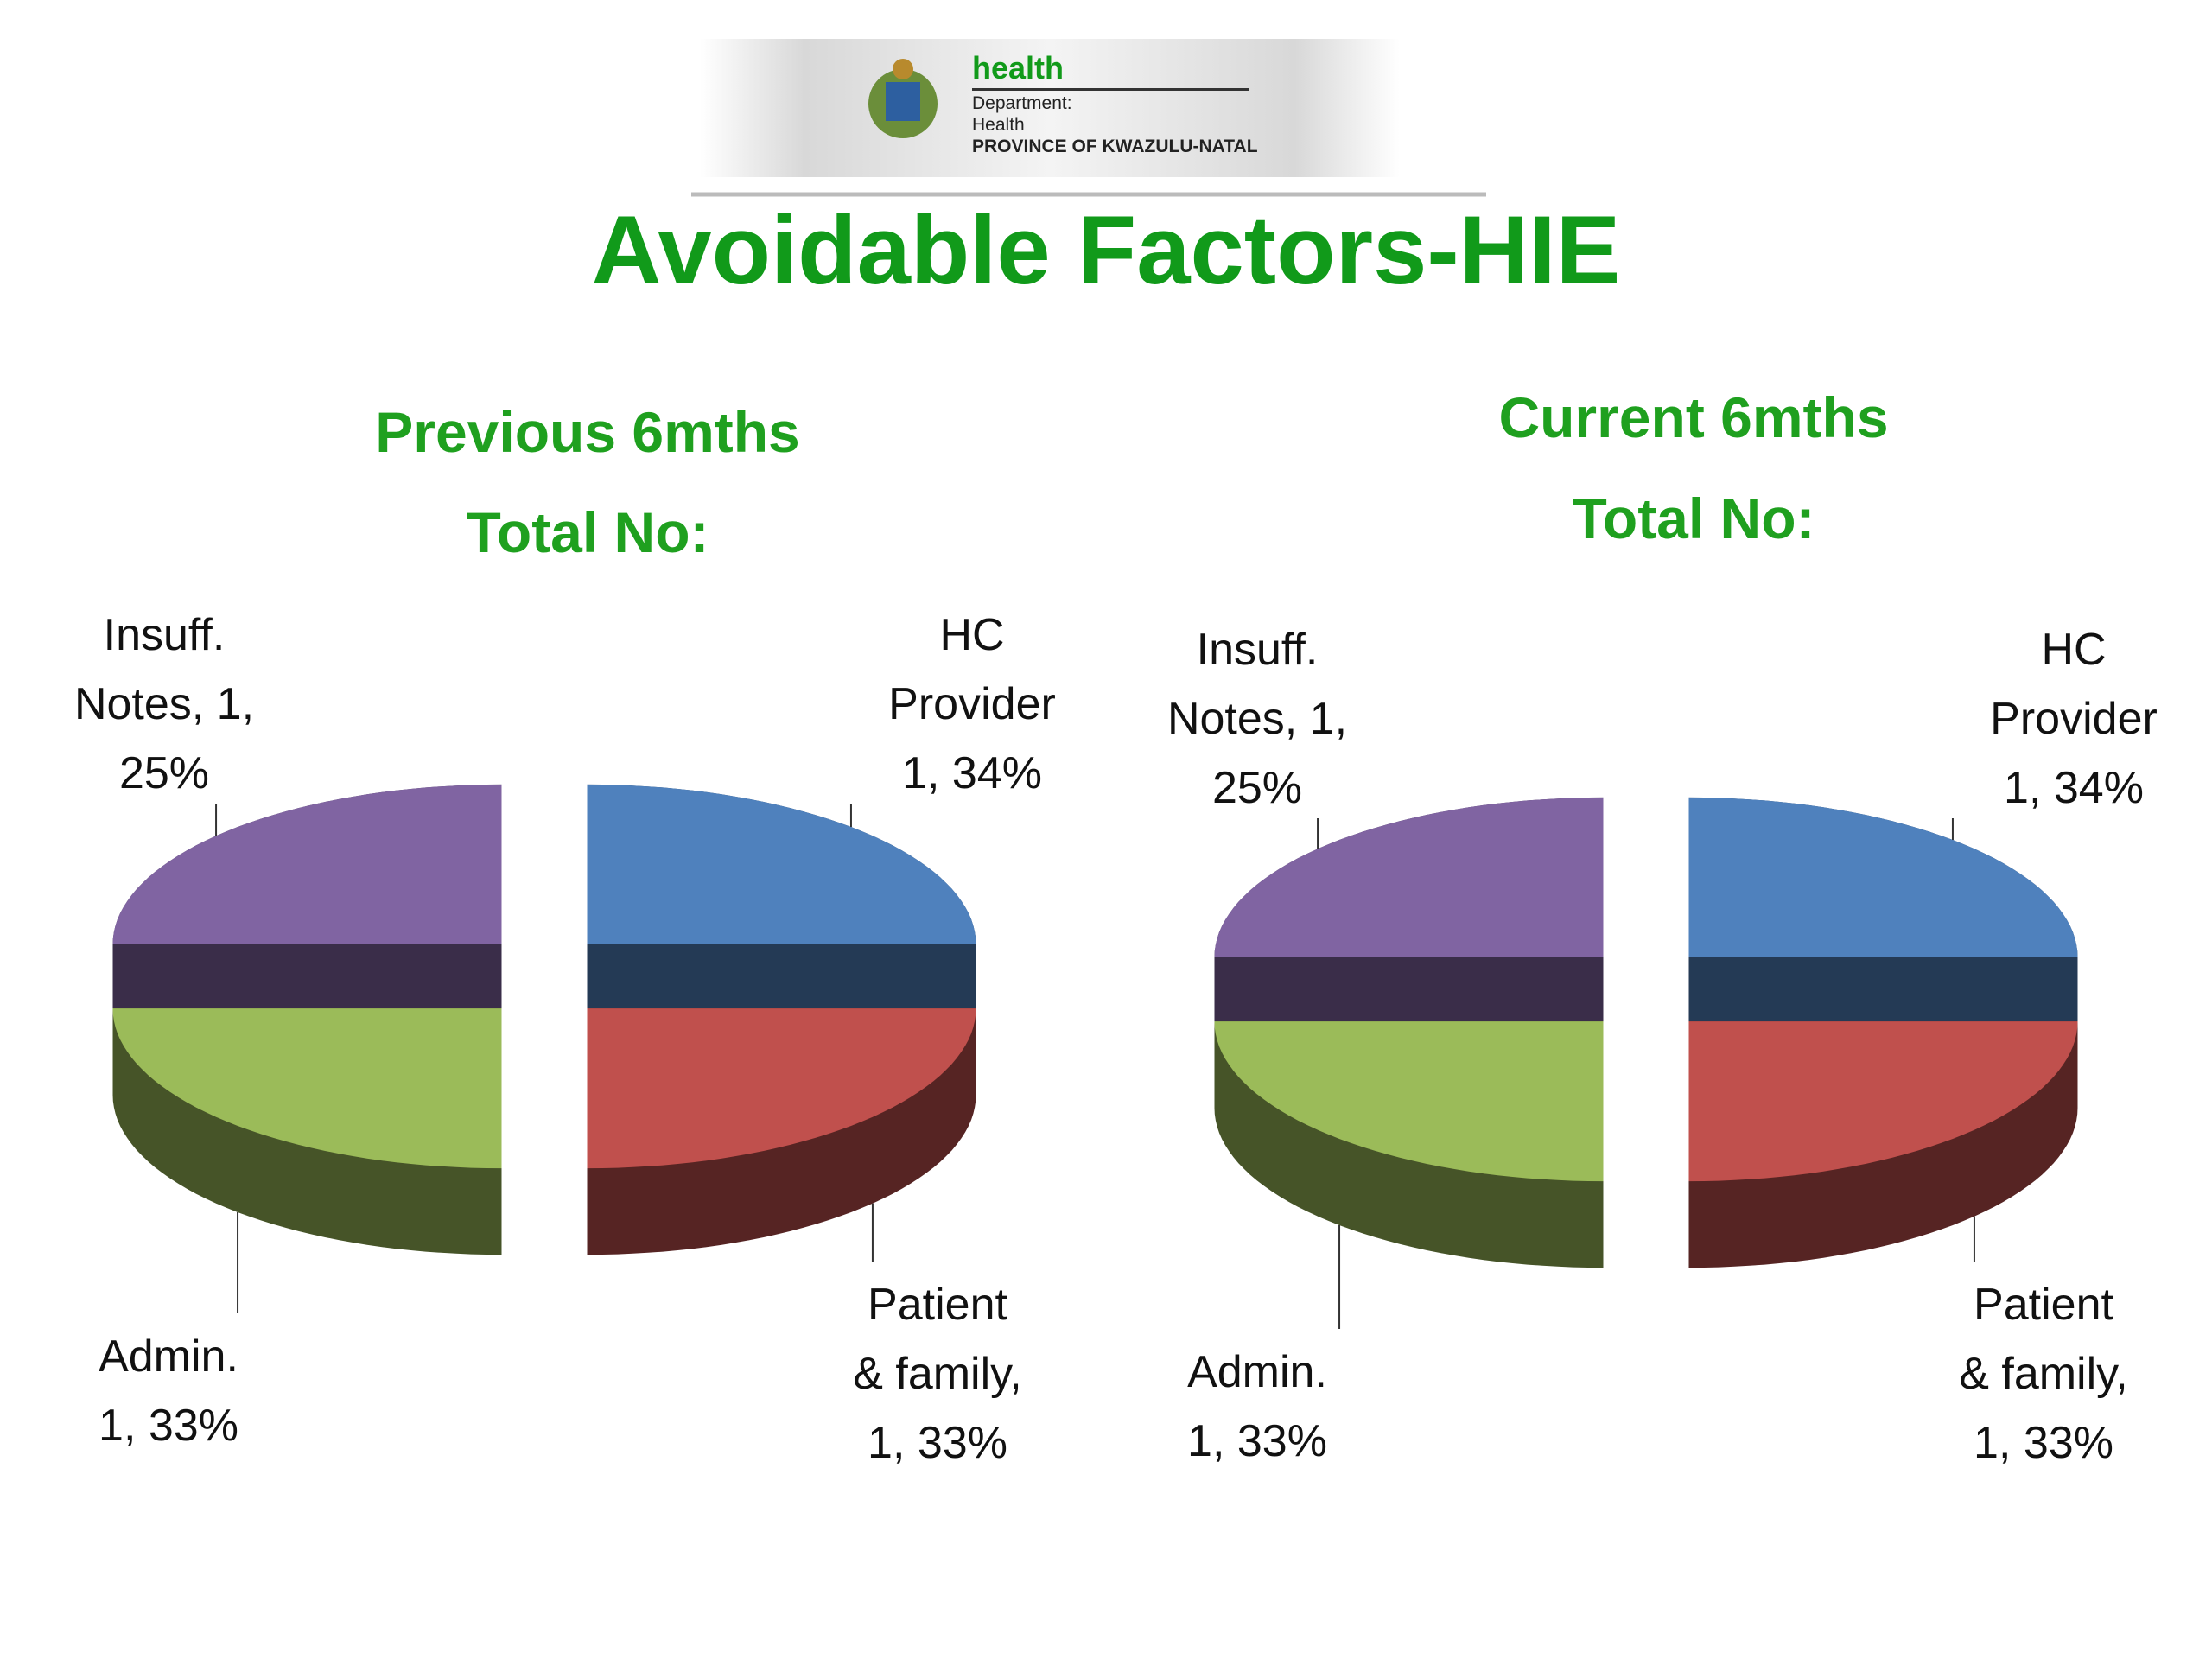 The image size is (2212, 1659). Describe the element at coordinates (587, 432) in the screenshot. I see `chart-title: Previous 6mths` at that location.